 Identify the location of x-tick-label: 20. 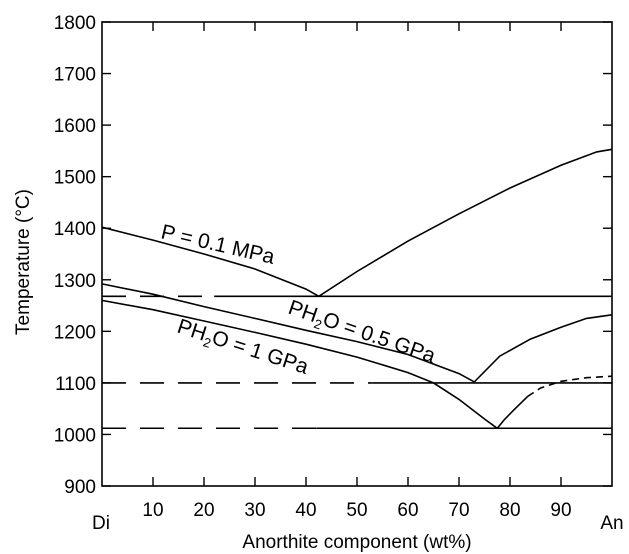
(203, 510).